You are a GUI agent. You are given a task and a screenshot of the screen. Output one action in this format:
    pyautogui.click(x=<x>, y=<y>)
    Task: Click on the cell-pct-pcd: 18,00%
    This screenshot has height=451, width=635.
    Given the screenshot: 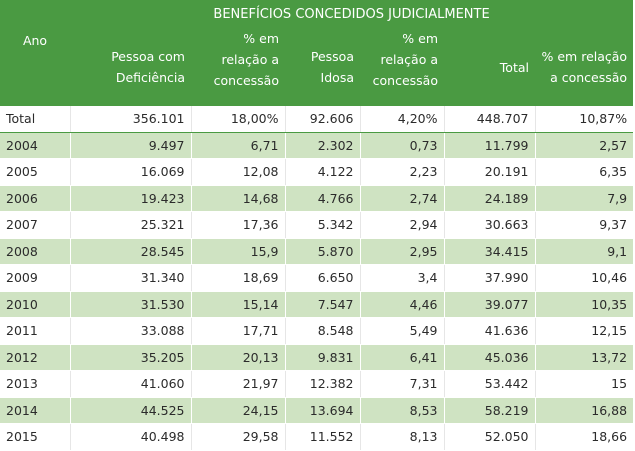 What is the action you would take?
    pyautogui.click(x=237, y=119)
    